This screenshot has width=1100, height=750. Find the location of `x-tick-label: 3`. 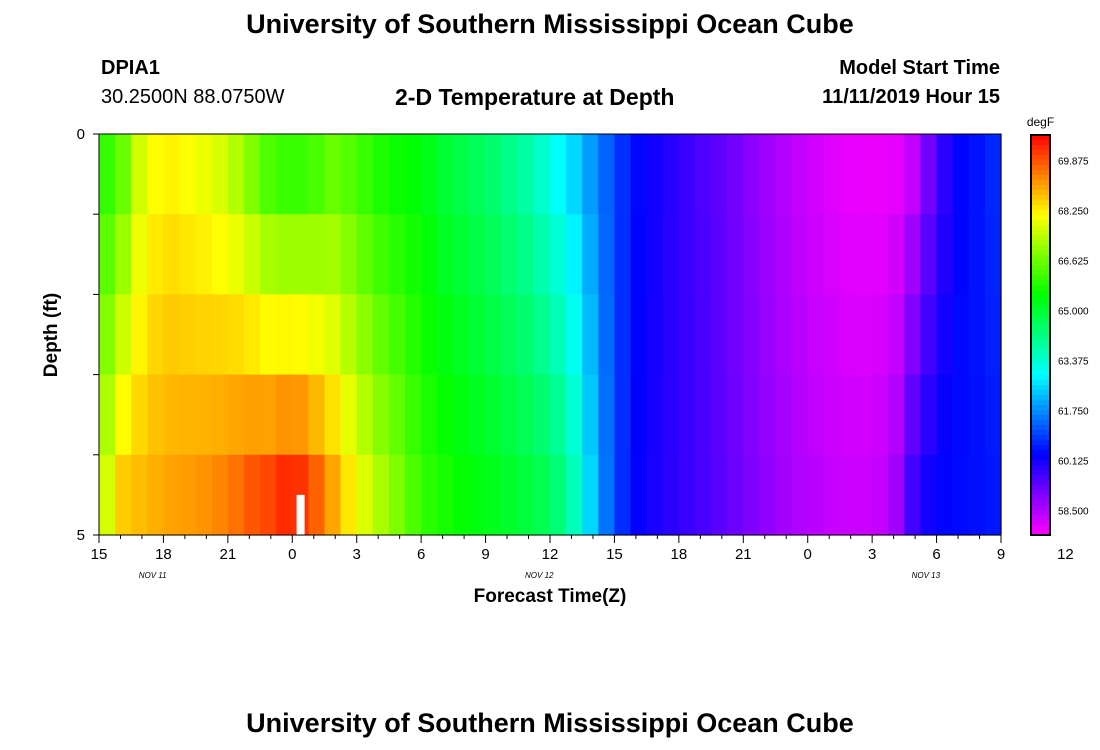

x-tick-label: 3 is located at coordinates (357, 554).